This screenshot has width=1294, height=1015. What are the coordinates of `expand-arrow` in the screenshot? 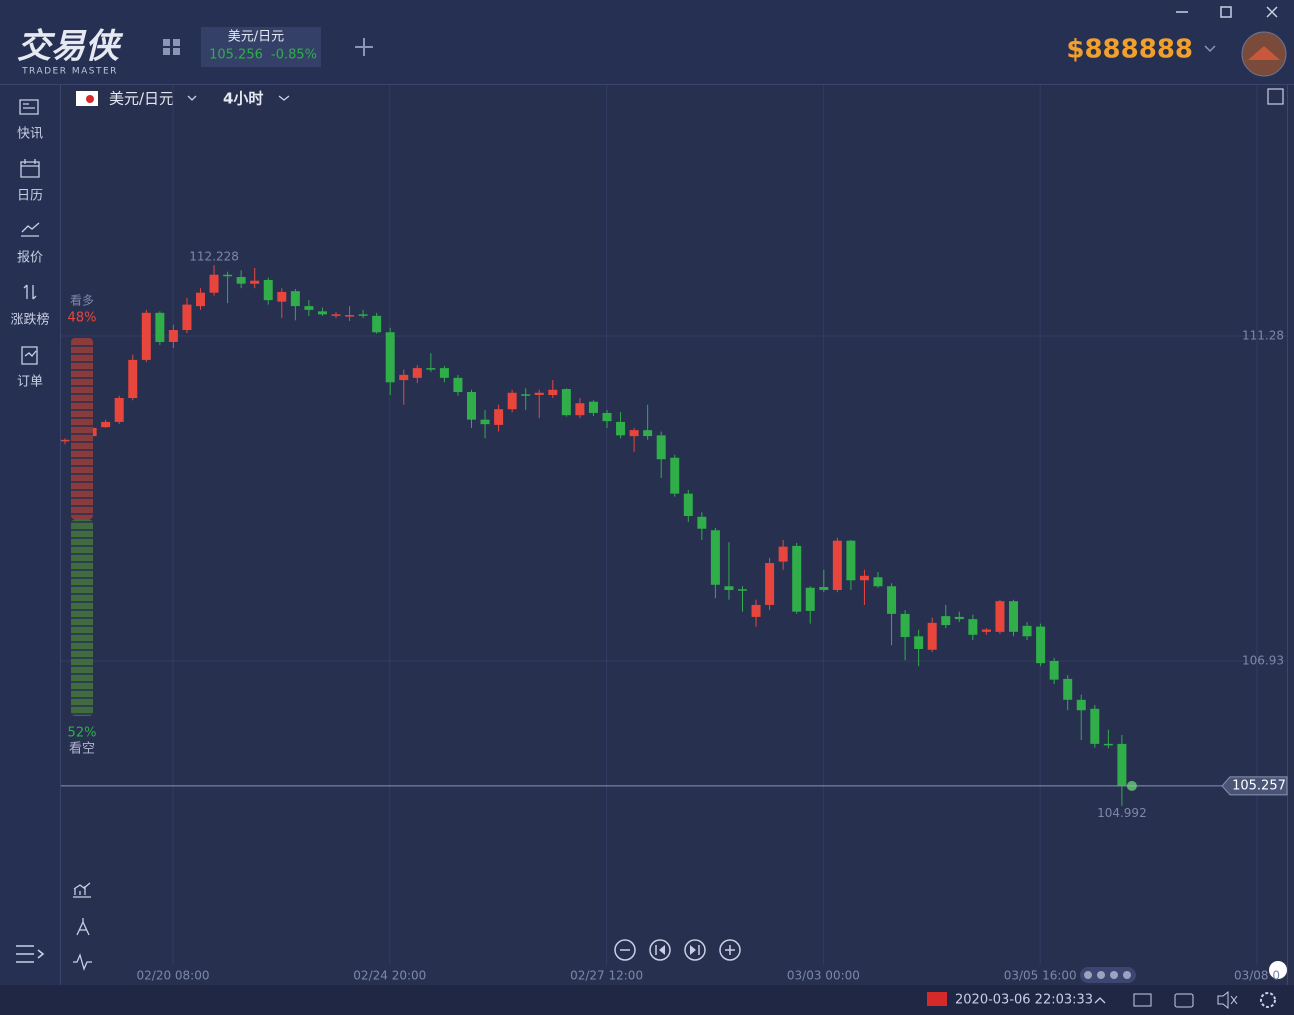 It's located at (1100, 1000).